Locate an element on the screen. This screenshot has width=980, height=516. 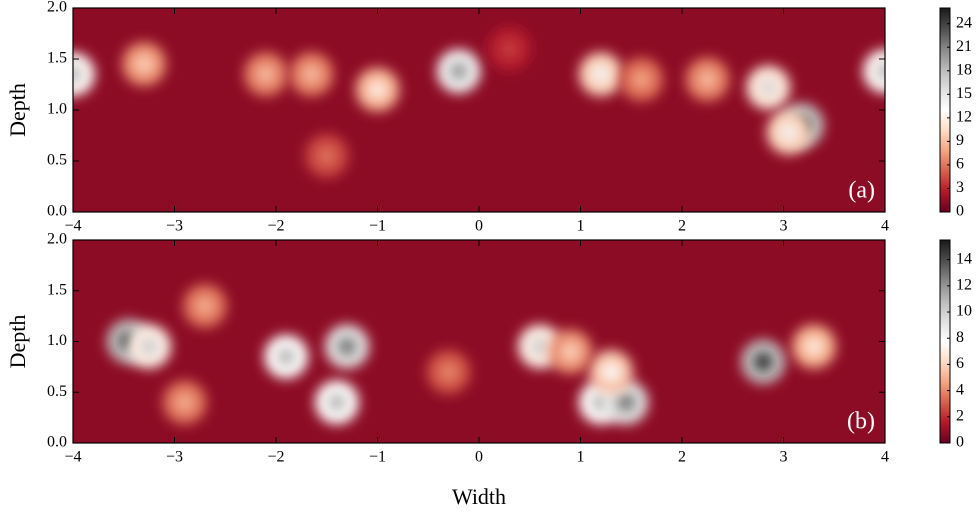
colorbar-tick-label: 9 is located at coordinates (960, 140).